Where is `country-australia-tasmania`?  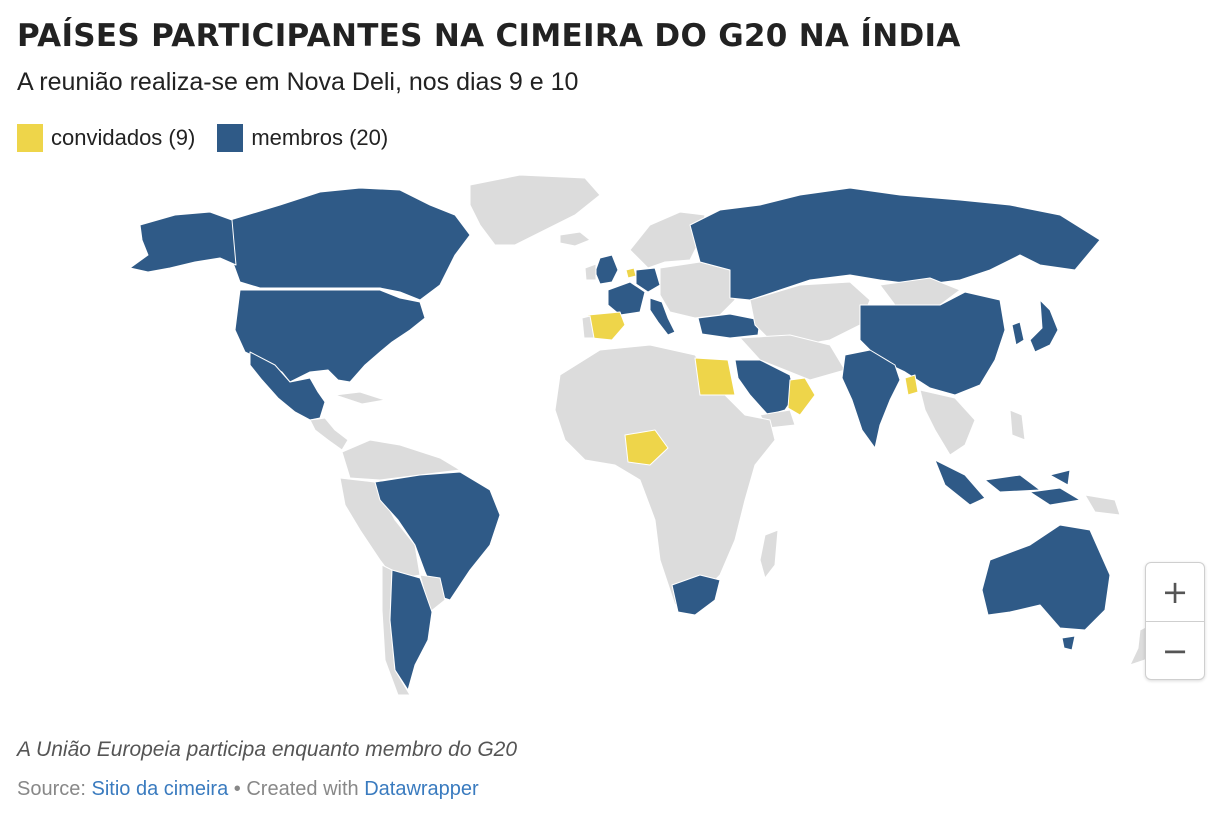
country-australia-tasmania is located at coordinates (1068, 643).